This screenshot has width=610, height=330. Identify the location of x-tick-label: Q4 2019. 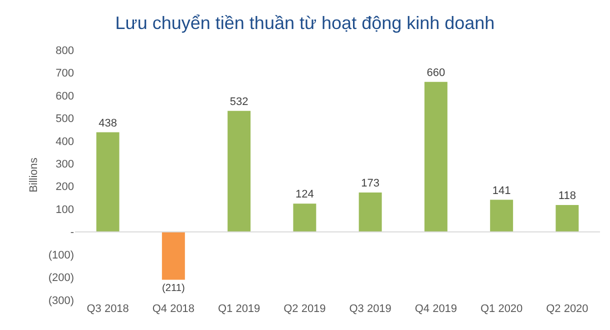
(436, 309).